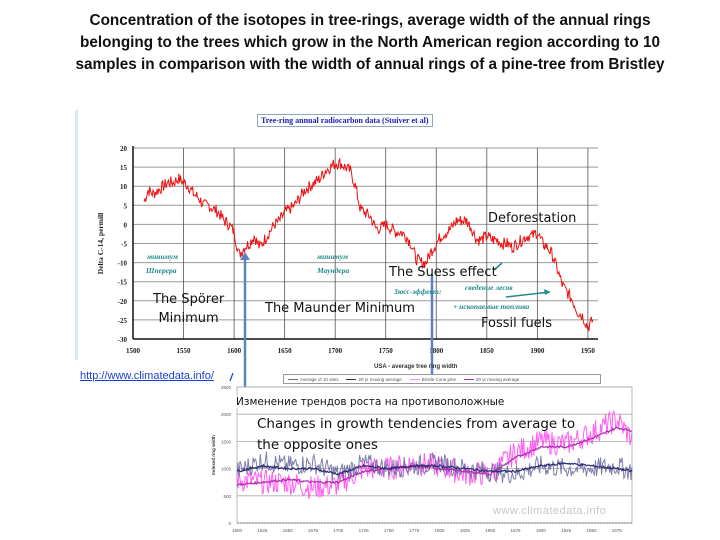  What do you see at coordinates (188, 318) in the screenshot?
I see `annotation-sporer-line2: Minimum` at bounding box center [188, 318].